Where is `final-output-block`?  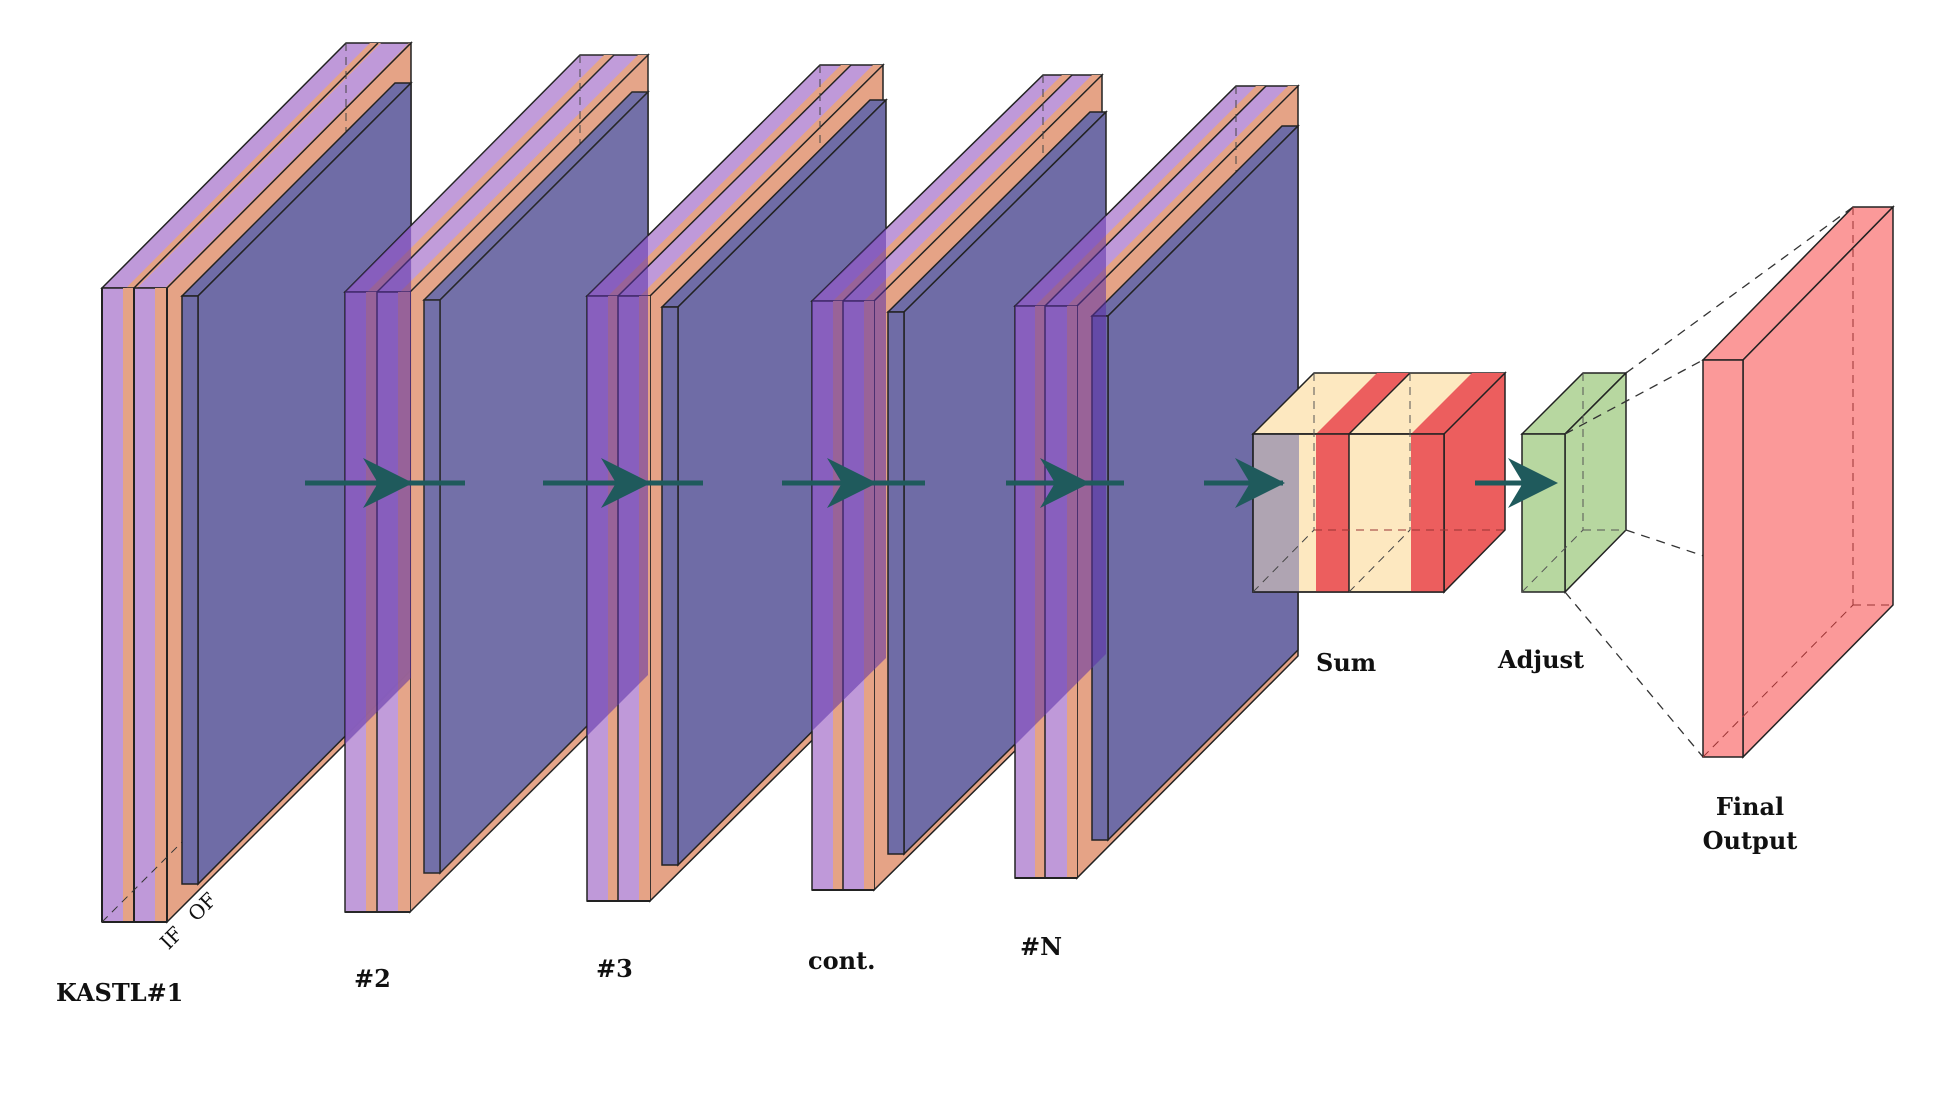 final-output-block is located at coordinates (1798, 482).